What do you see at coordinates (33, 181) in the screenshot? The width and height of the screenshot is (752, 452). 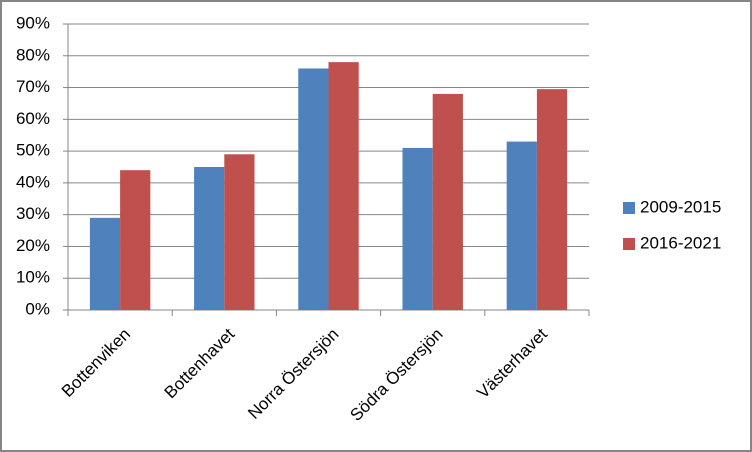 I see `y-tick-label: 40%` at bounding box center [33, 181].